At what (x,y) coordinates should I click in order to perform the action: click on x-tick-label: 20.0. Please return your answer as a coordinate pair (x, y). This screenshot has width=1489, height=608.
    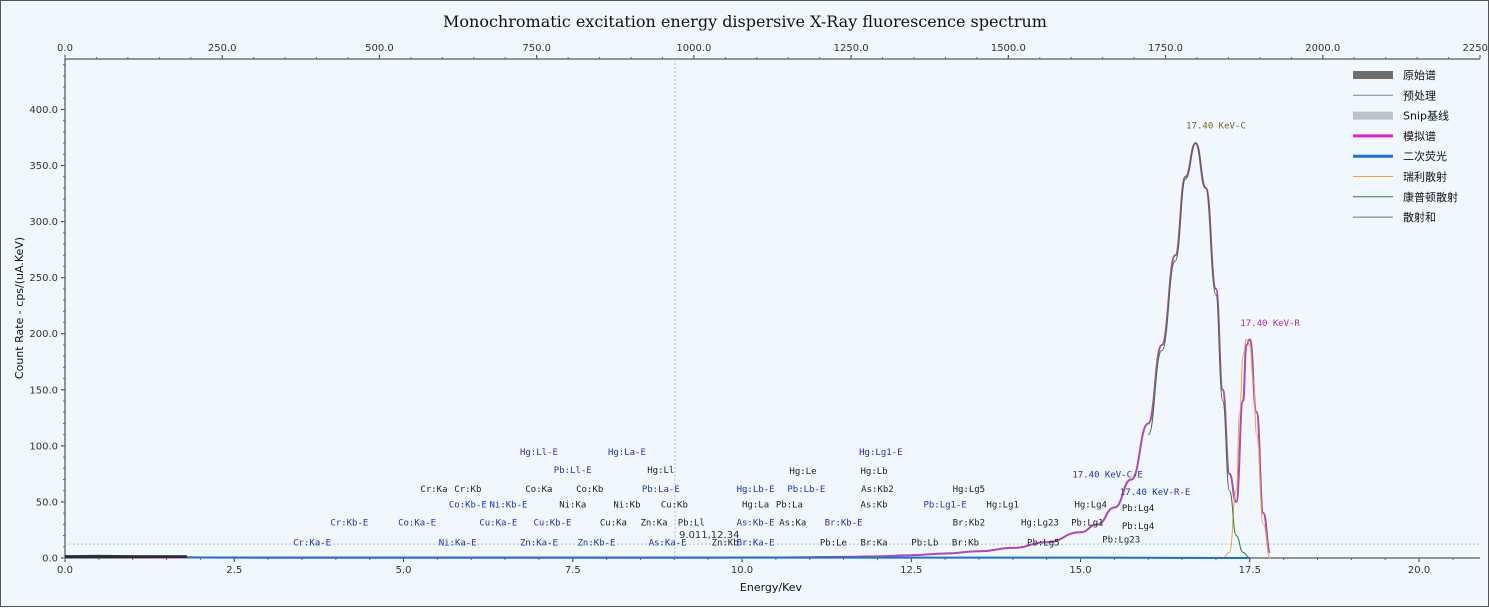
    Looking at the image, I should click on (1419, 570).